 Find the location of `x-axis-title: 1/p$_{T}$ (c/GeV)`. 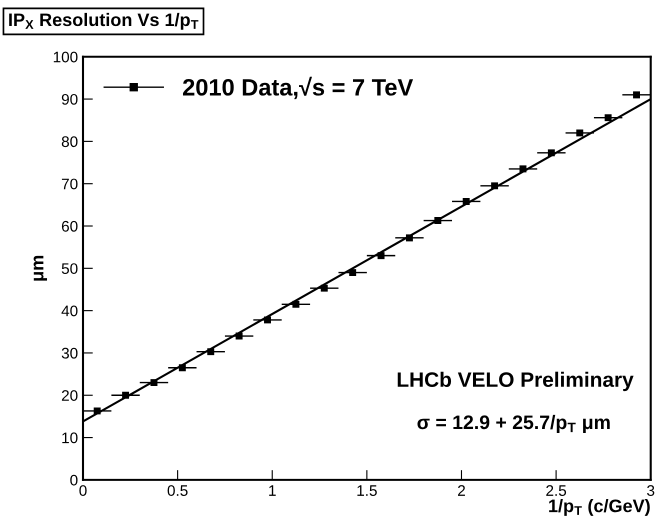

x-axis-title: 1/p$_{T}$ (c/GeV) is located at coordinates (599, 507).